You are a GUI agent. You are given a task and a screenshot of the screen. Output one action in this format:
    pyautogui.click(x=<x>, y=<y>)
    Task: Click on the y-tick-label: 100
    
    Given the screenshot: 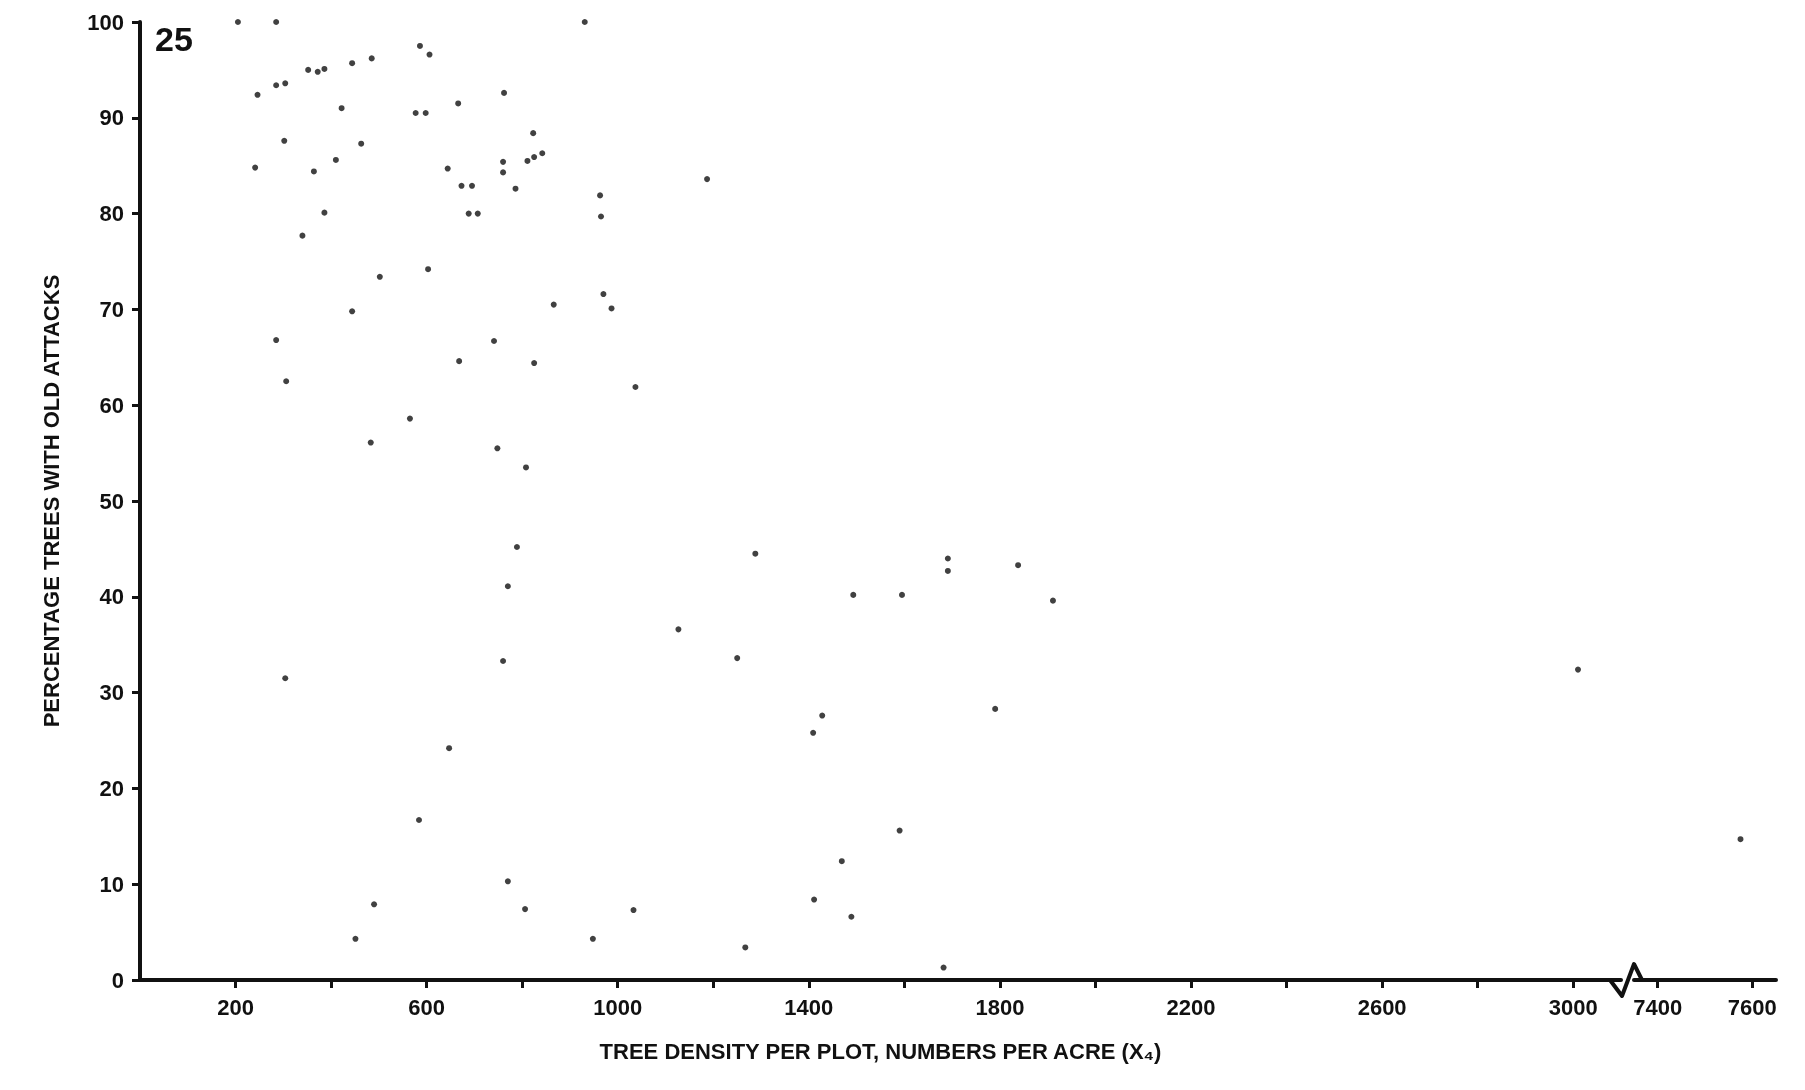 What is the action you would take?
    pyautogui.click(x=105, y=22)
    